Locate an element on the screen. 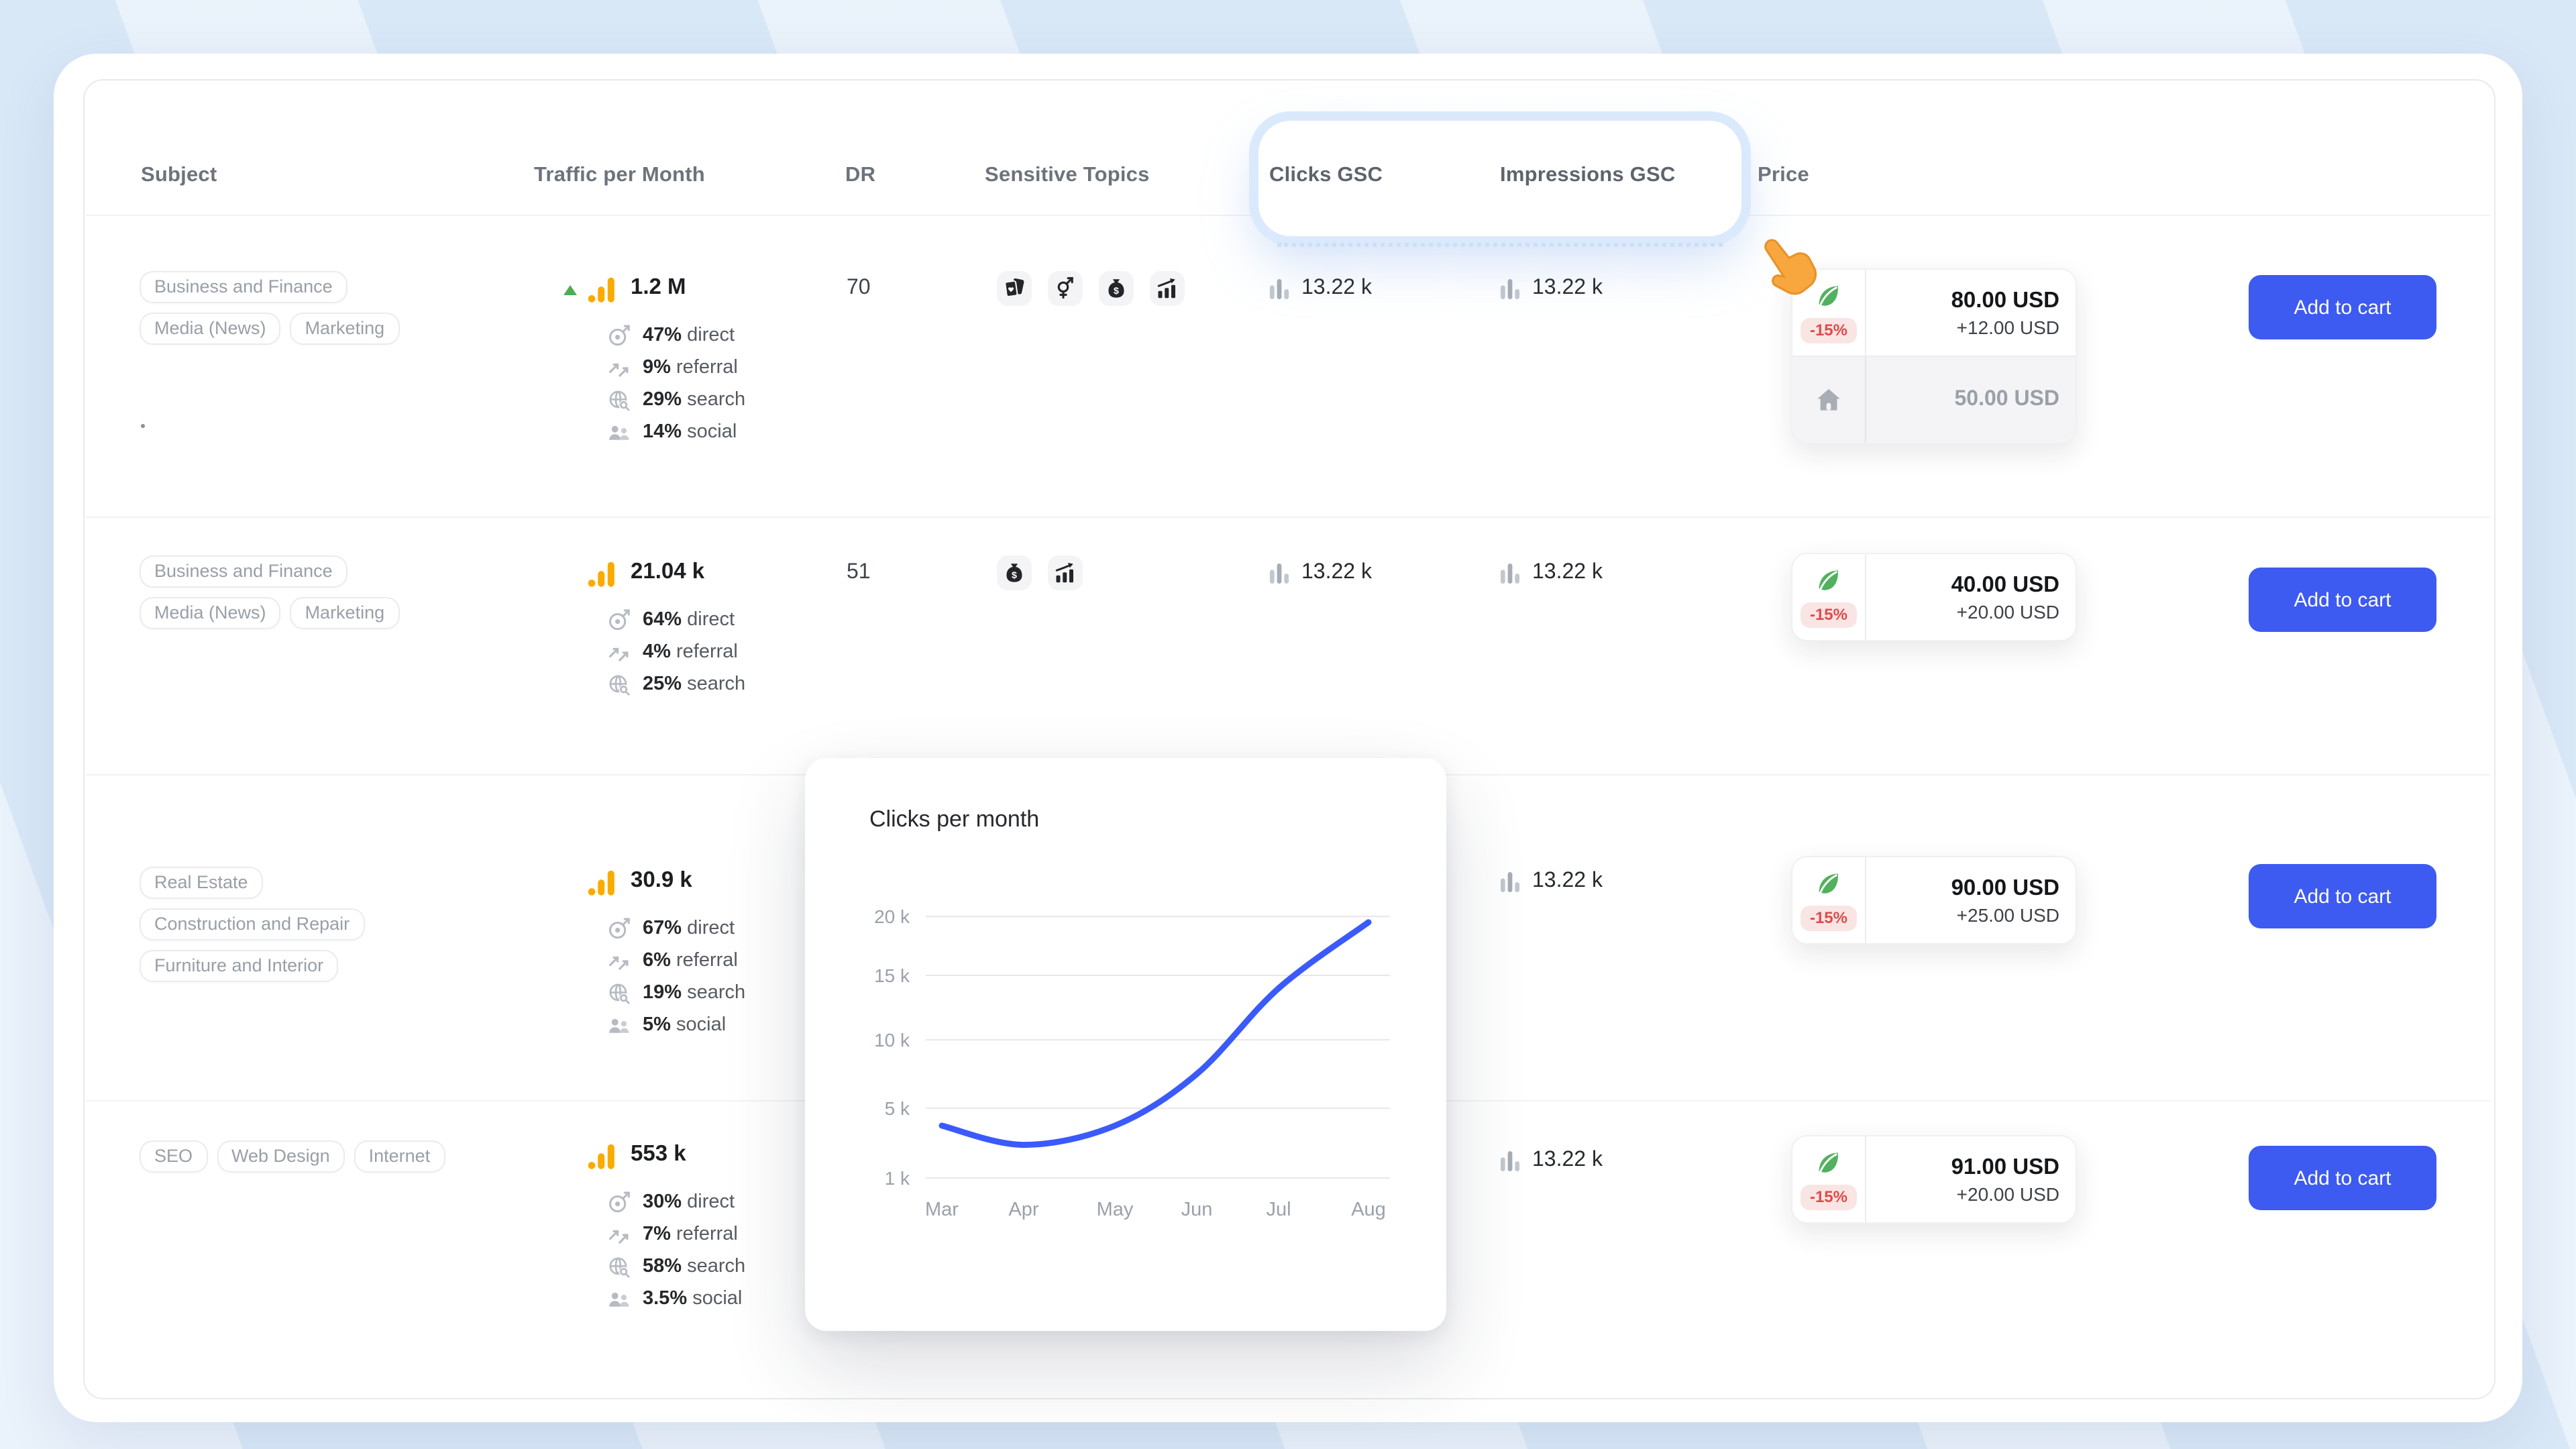 Image resolution: width=2576 pixels, height=1449 pixels. traffic-source-search: 19% search is located at coordinates (675, 992).